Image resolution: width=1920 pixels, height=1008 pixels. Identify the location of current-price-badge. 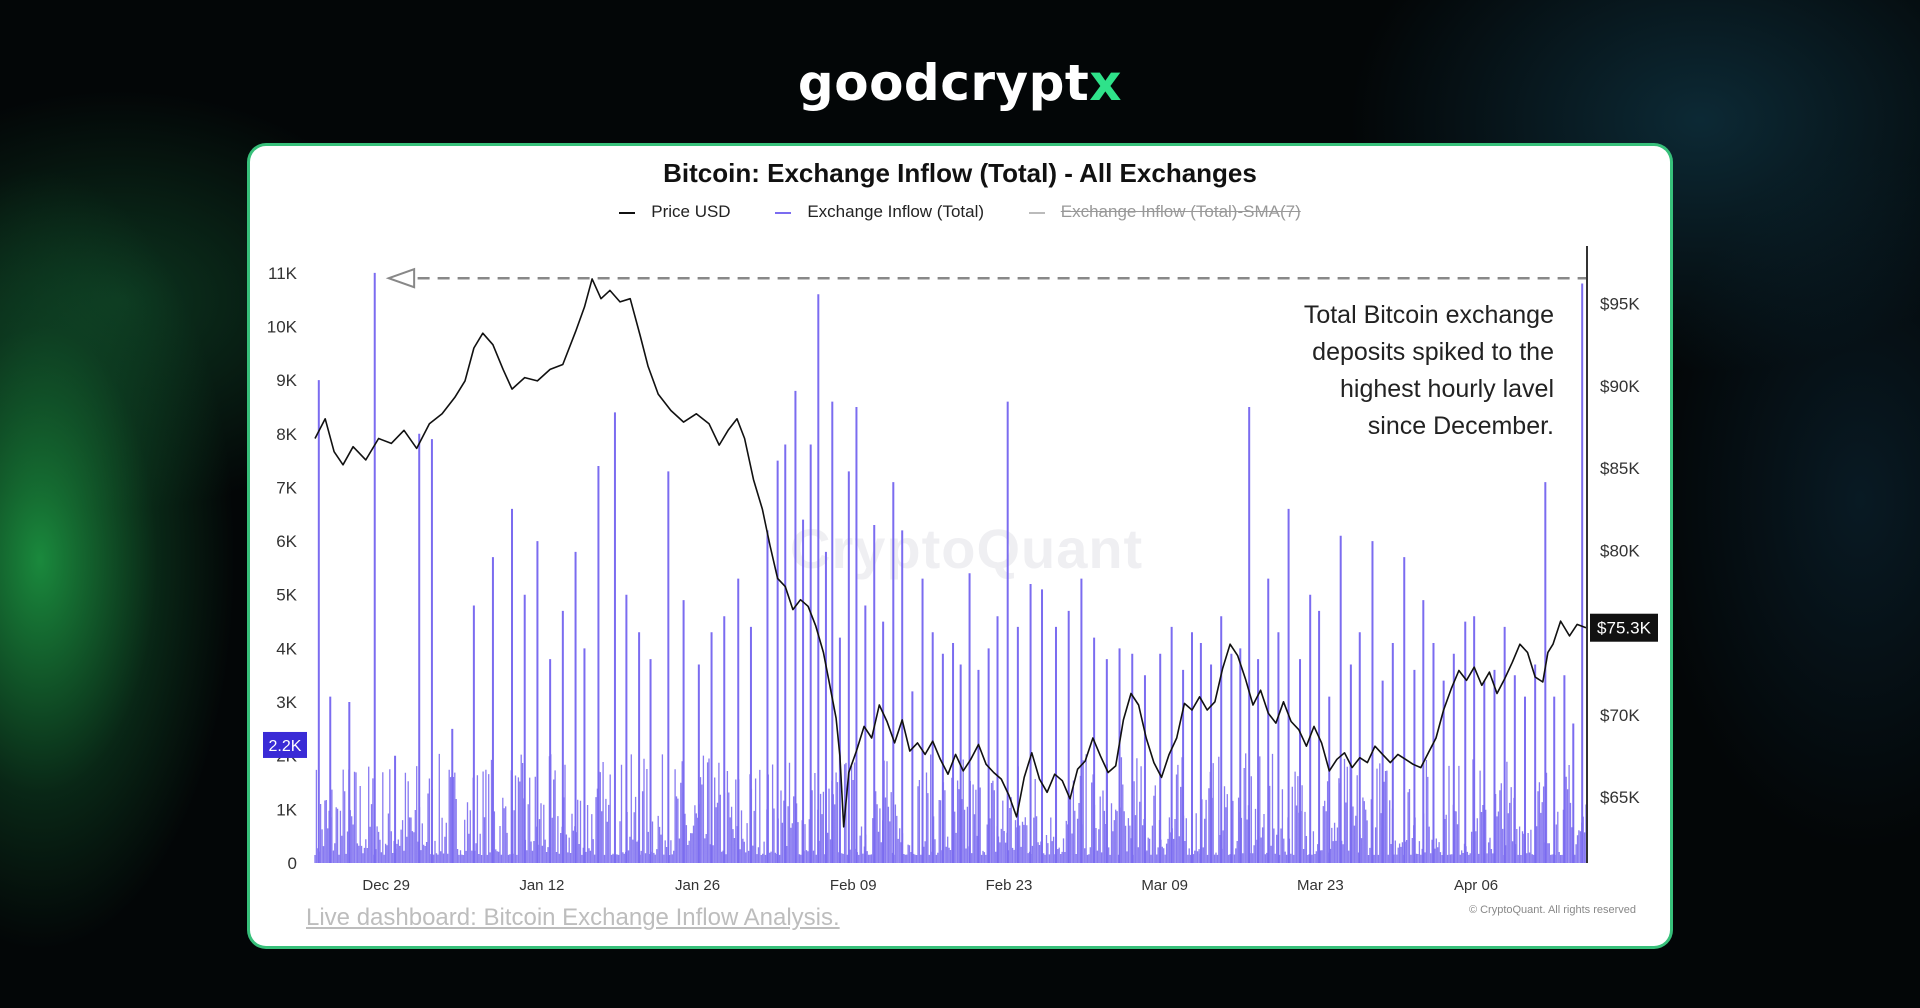
(1624, 627).